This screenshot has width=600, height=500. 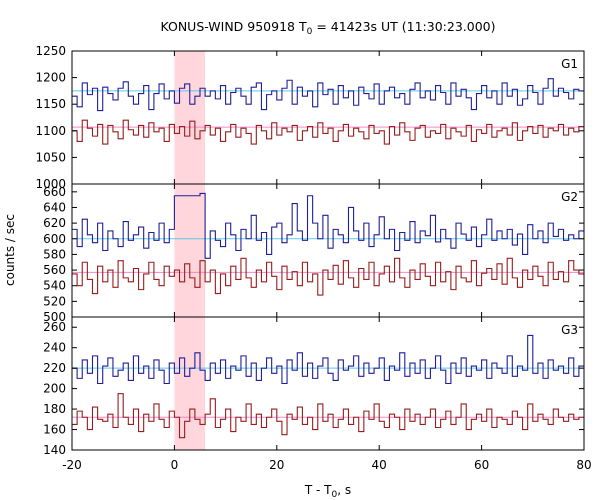 I want to click on panel-label: G1, so click(x=569, y=64).